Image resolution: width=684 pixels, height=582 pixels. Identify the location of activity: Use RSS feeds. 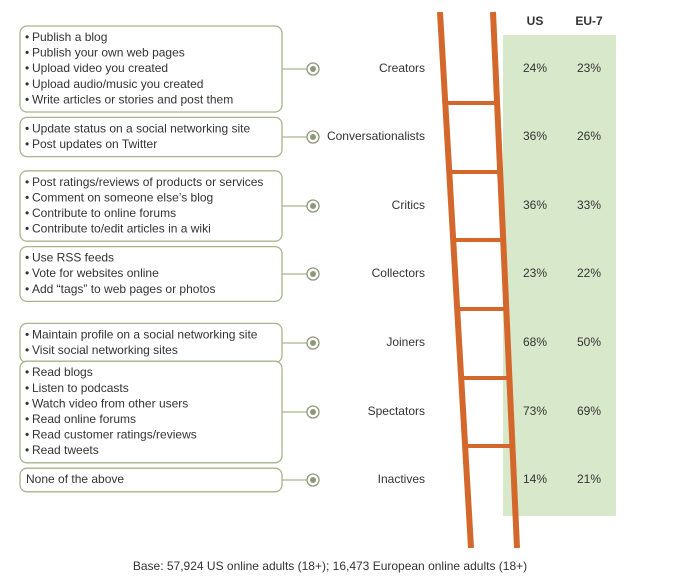
(73, 258).